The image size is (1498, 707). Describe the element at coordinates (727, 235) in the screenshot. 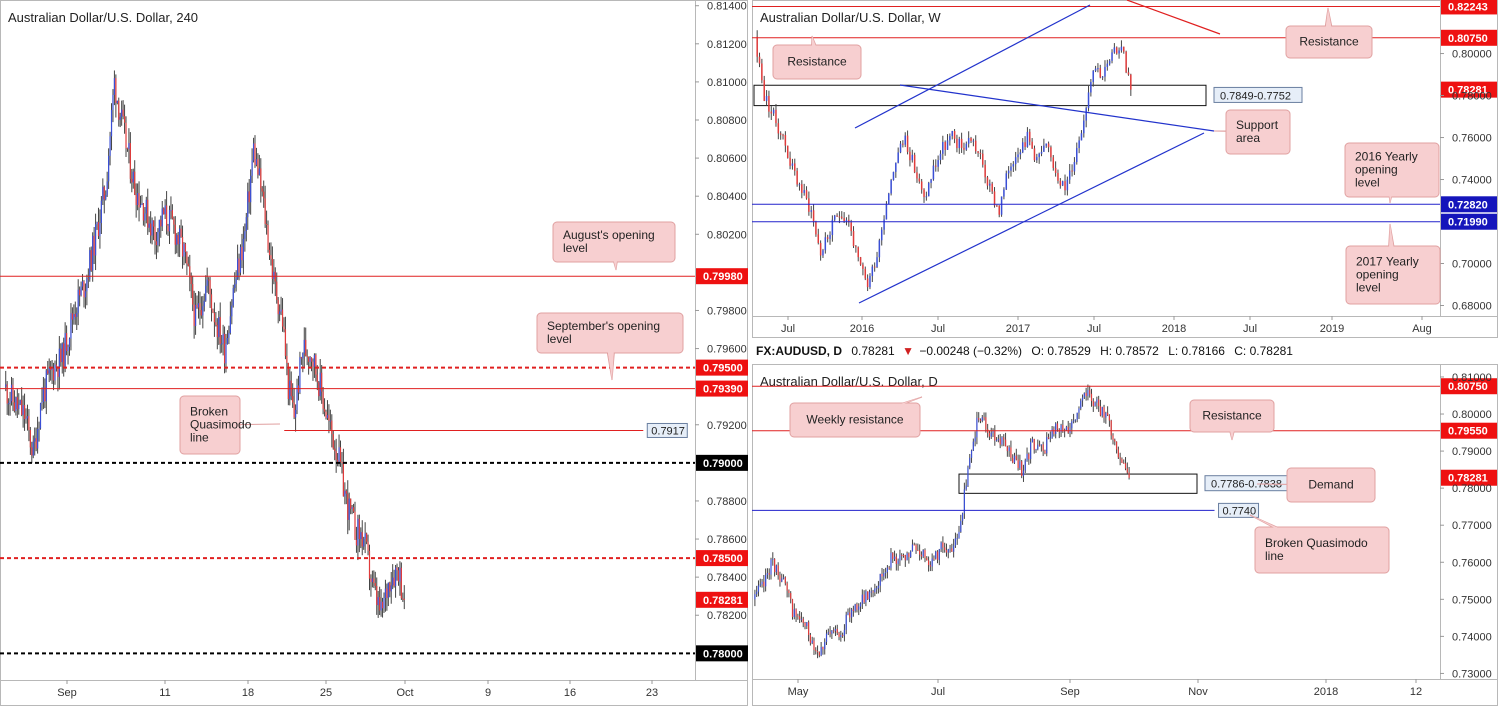

I see `h4-y-tick-label: 0.80200` at that location.